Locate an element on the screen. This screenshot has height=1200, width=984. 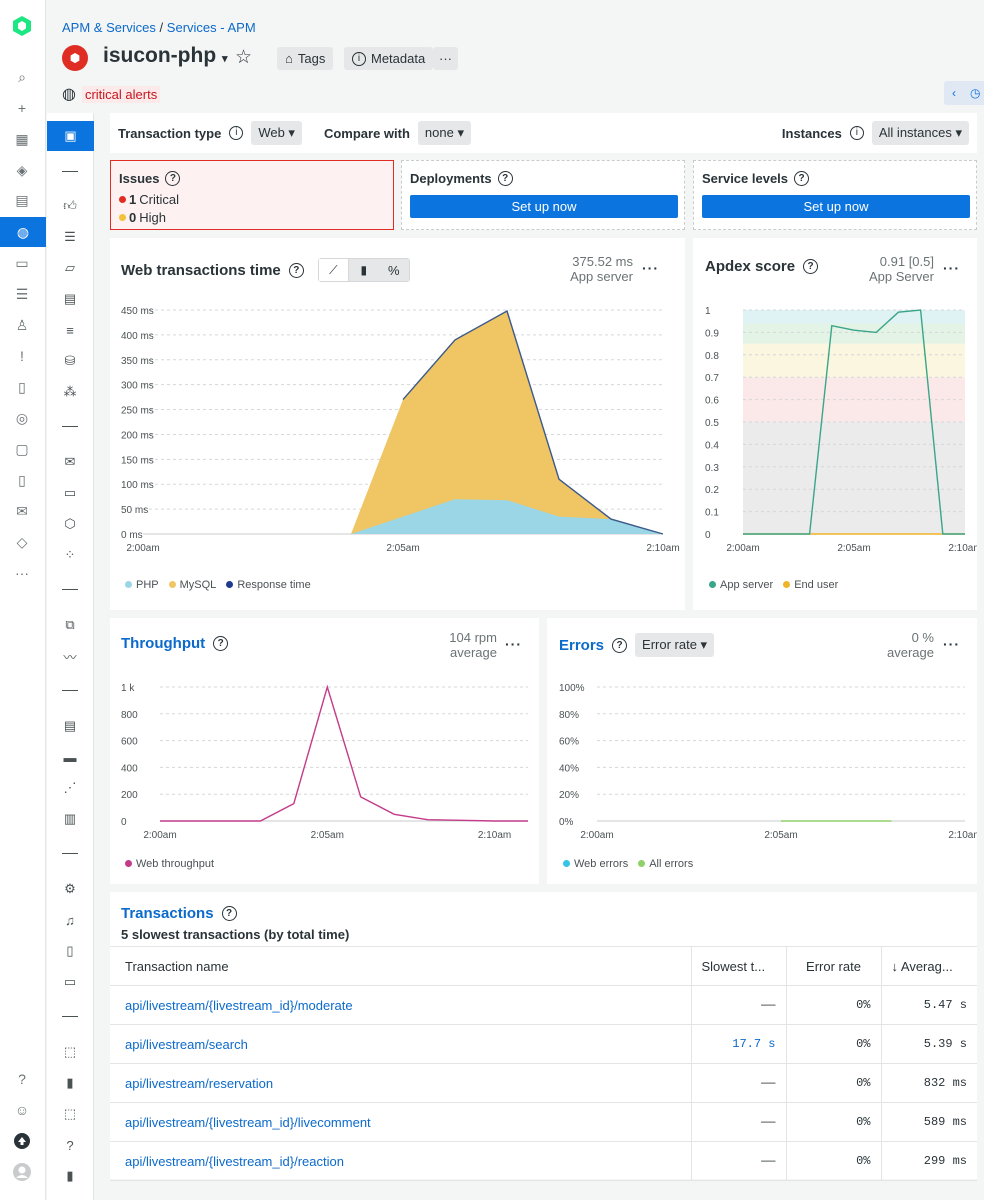
selection-icon: ⬚ is located at coordinates (70, 1051).